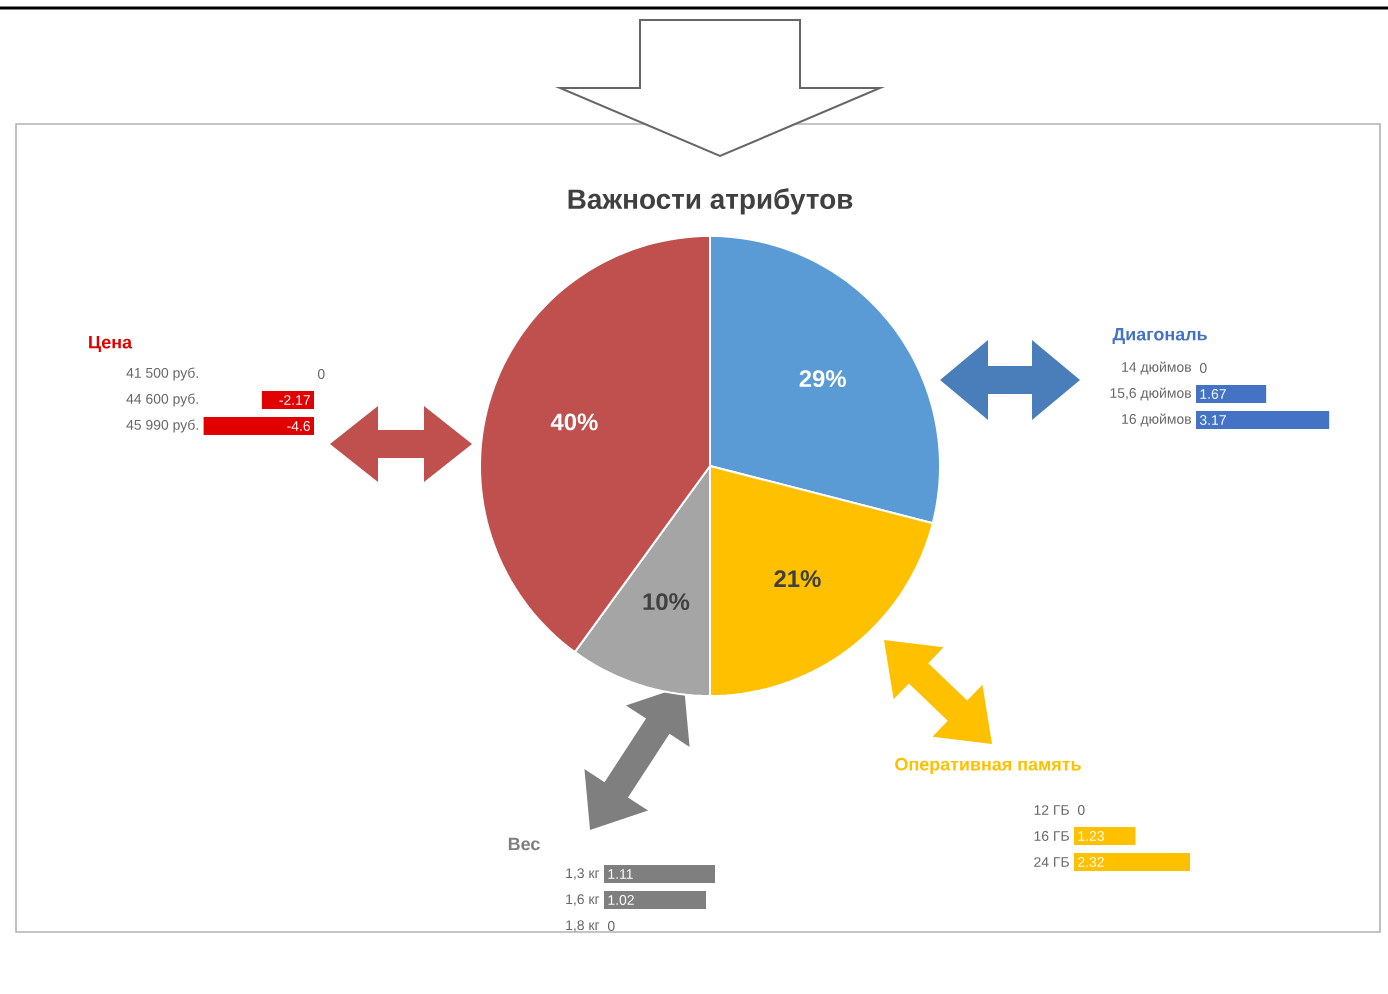  I want to click on chart-title: Цена, so click(111, 344).